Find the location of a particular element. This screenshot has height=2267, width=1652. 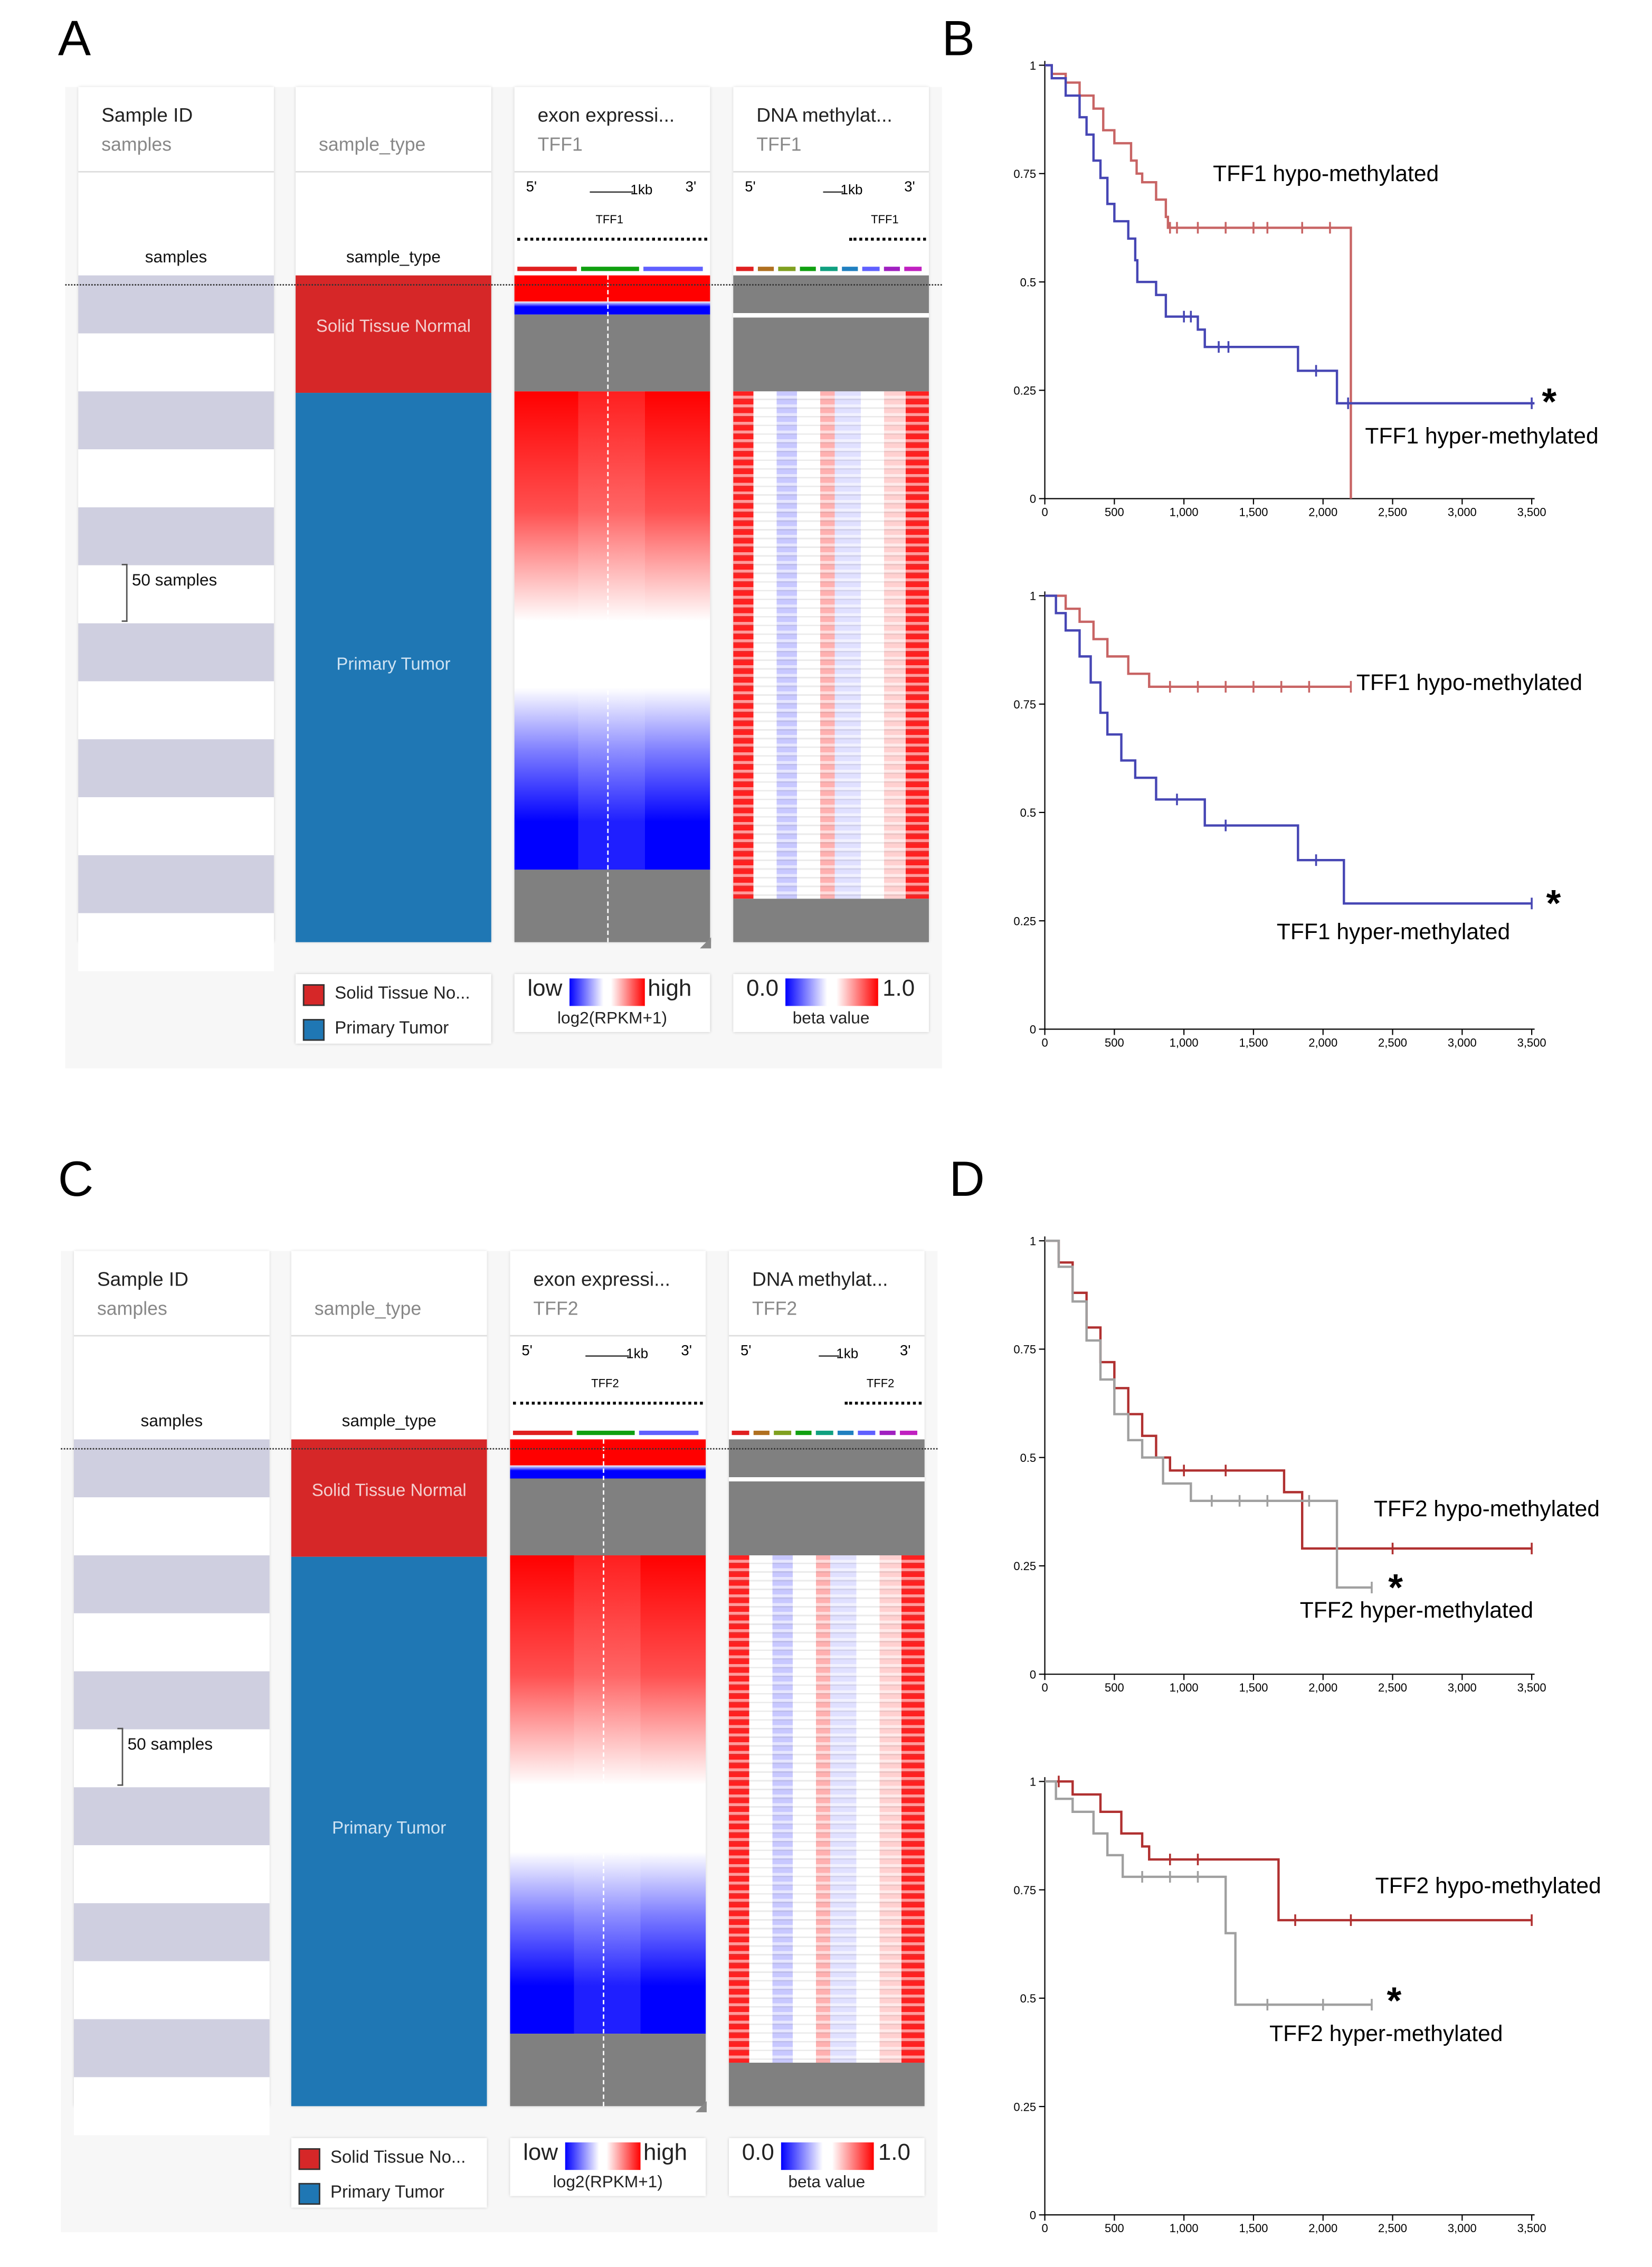

column-methylation: DNA methylat... TFF1 5' 3' 1kb TFF1 is located at coordinates (831, 514).